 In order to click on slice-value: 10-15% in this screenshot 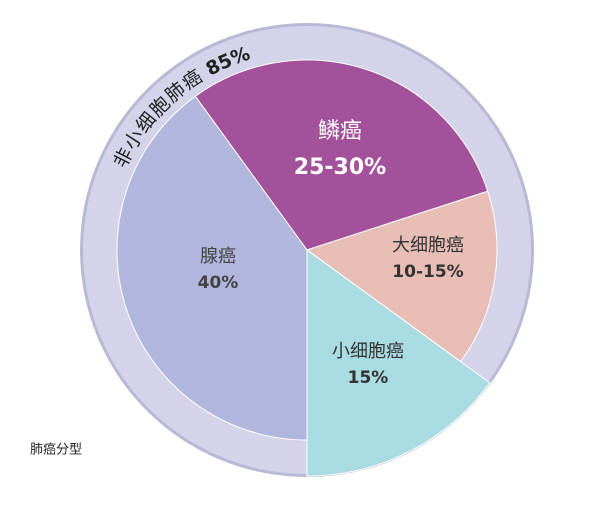, I will do `click(427, 272)`.